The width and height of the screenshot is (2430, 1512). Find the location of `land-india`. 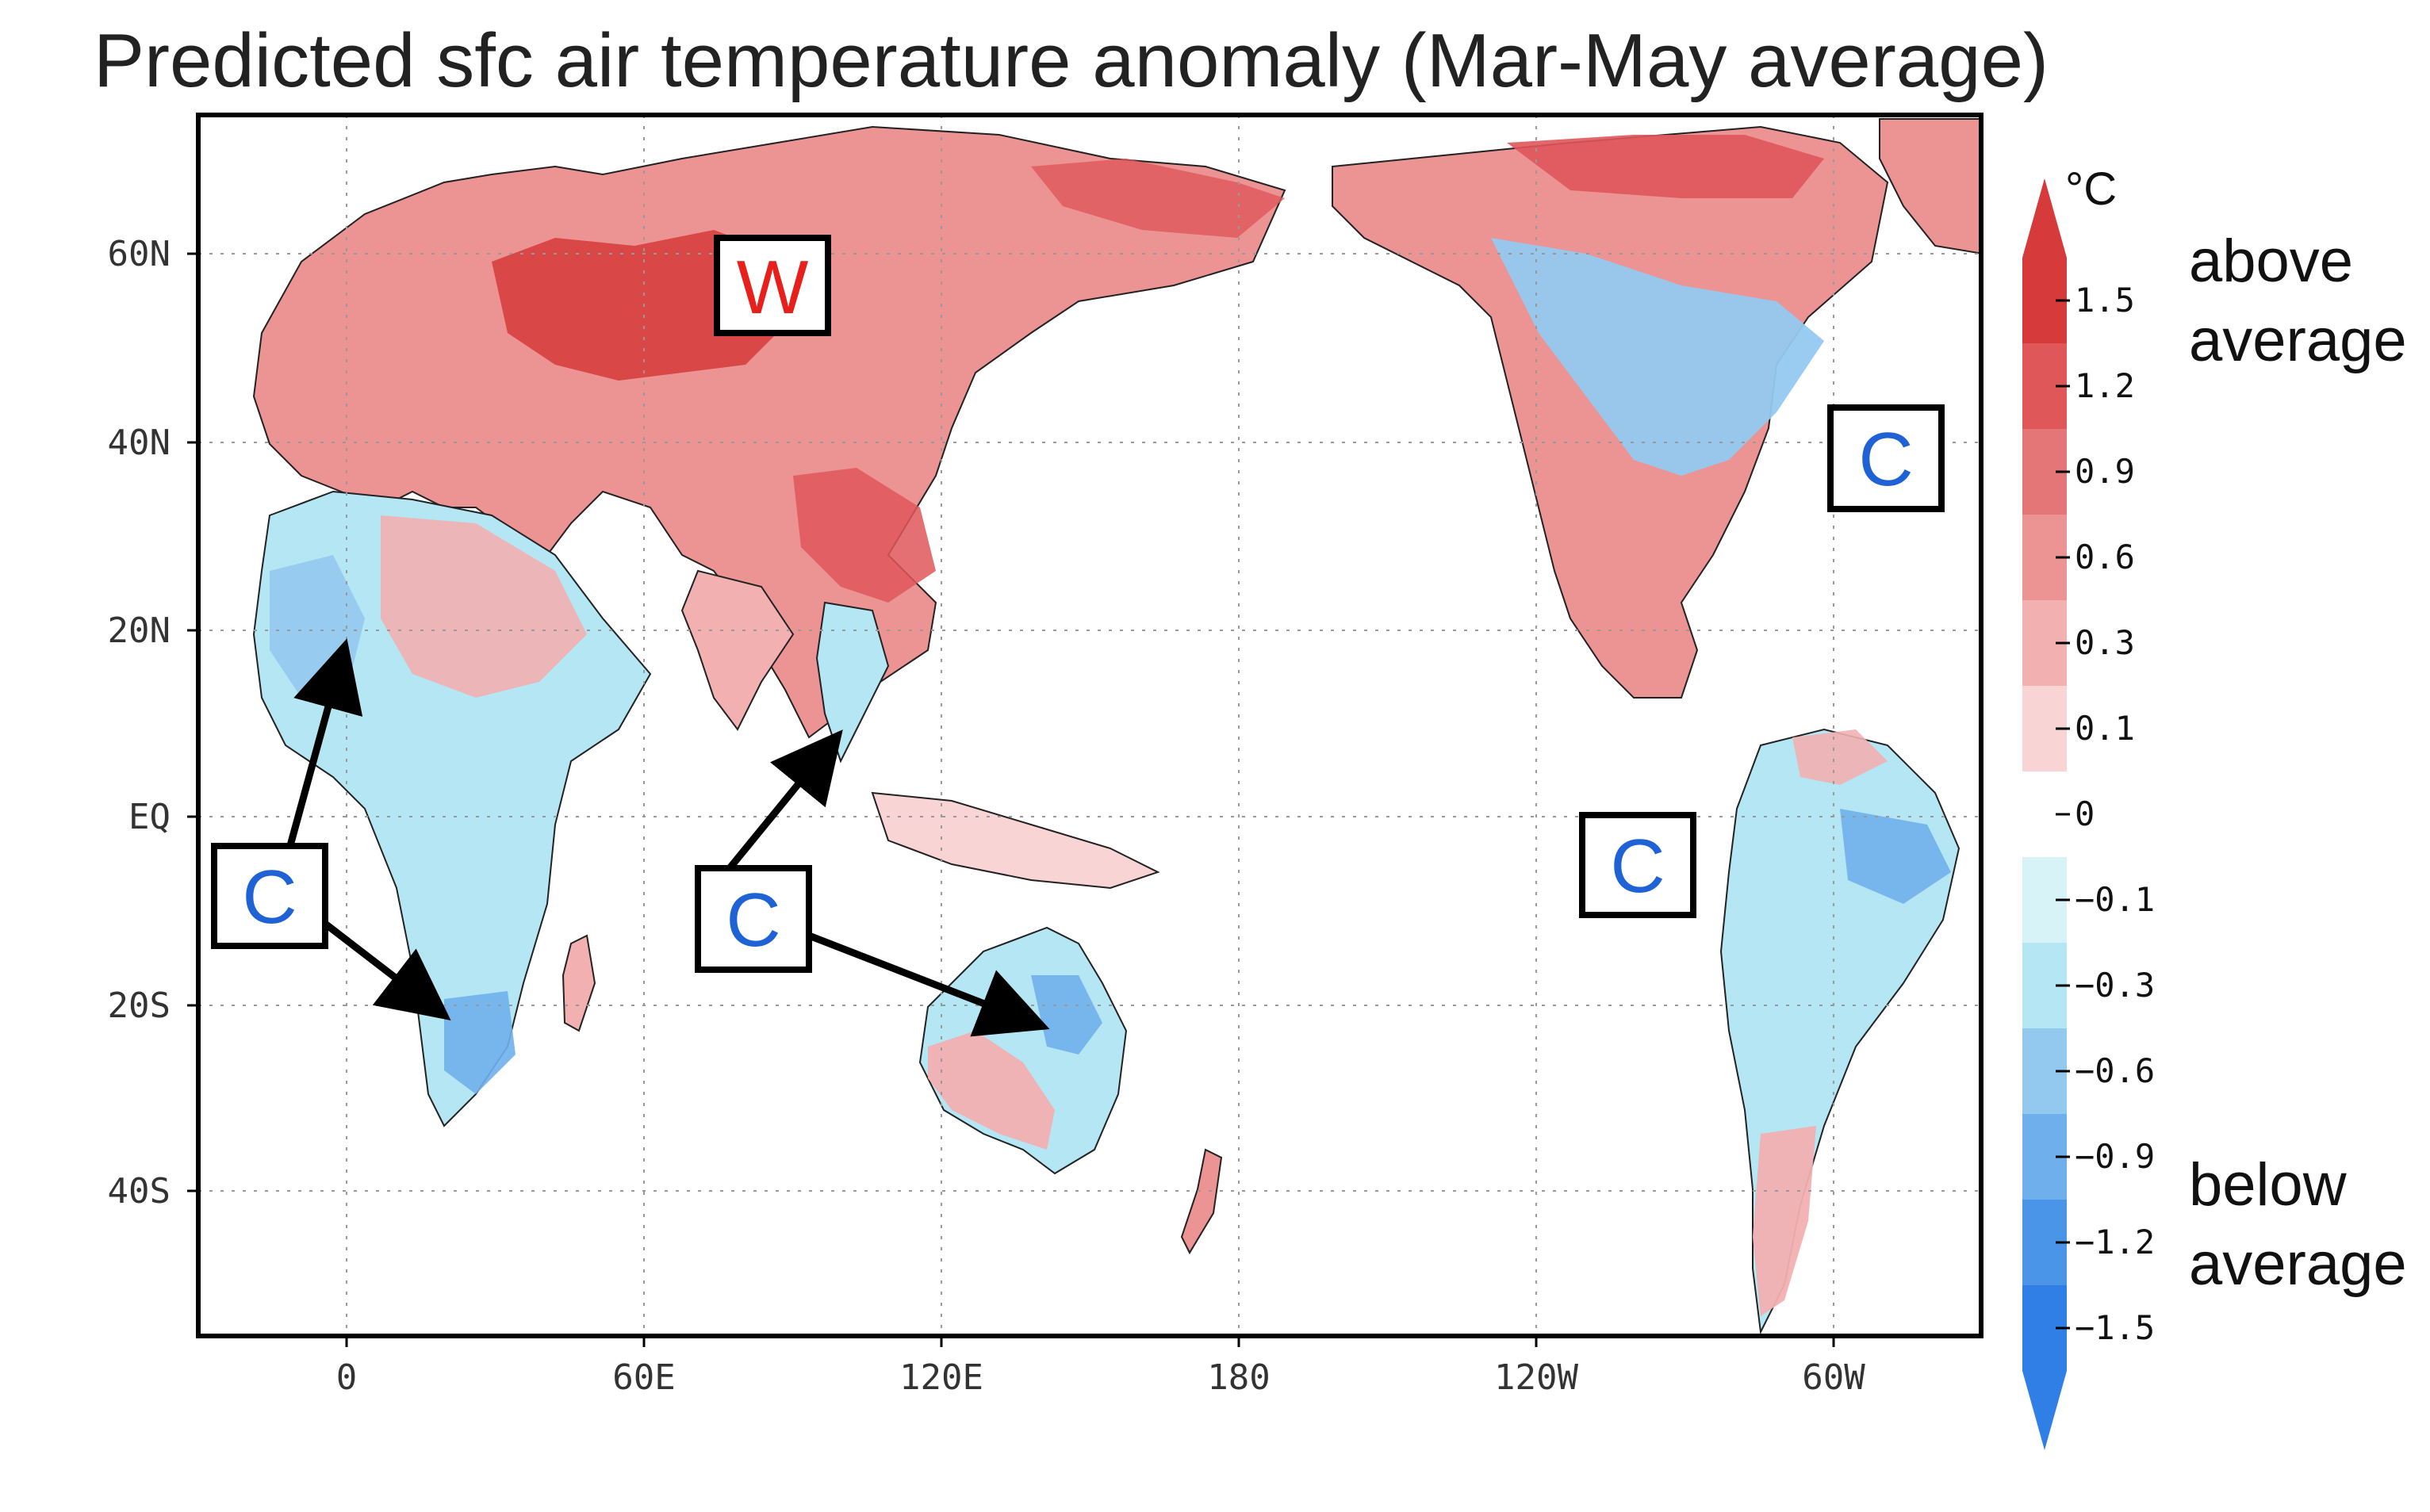

land-india is located at coordinates (737, 650).